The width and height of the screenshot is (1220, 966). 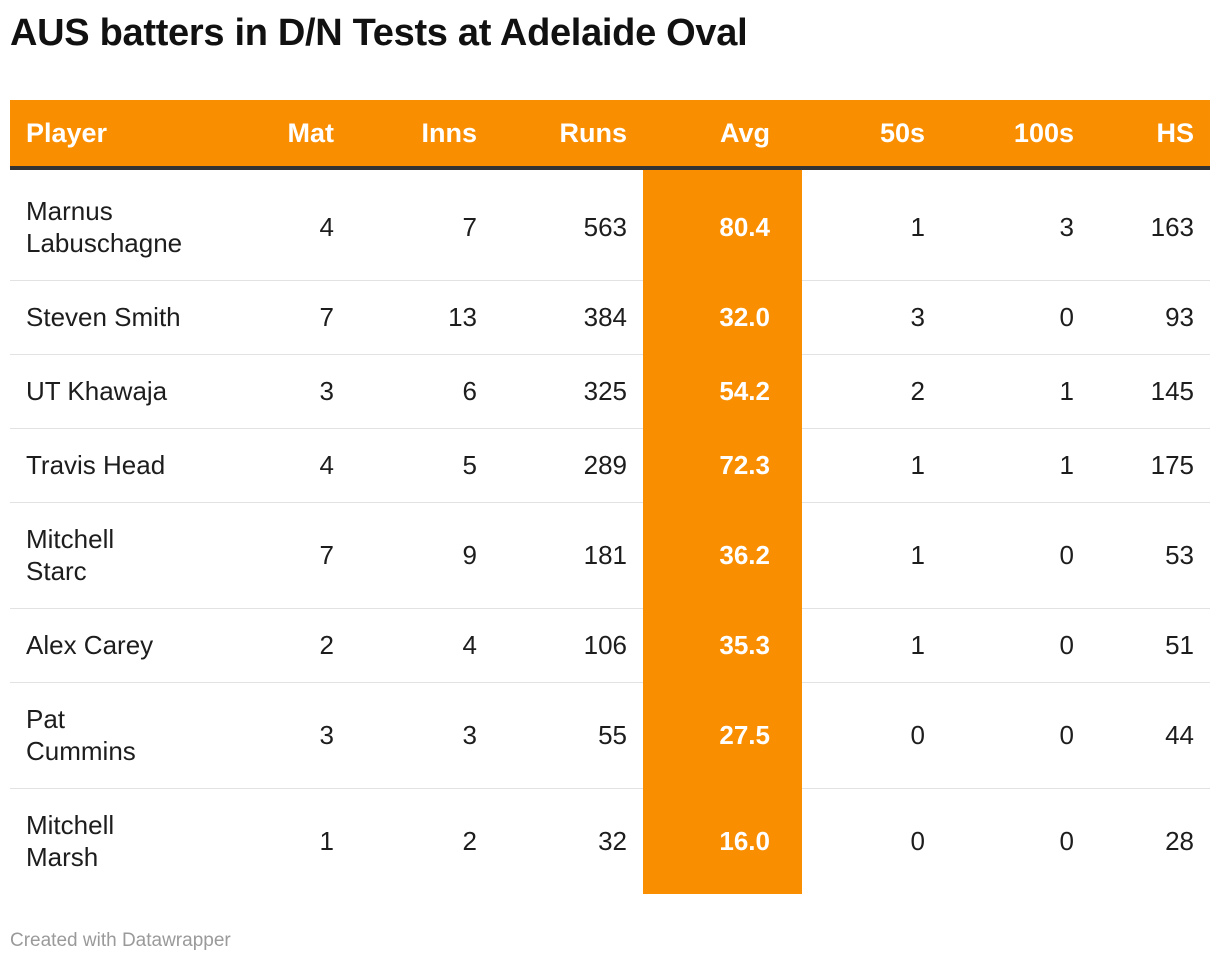 What do you see at coordinates (120, 940) in the screenshot?
I see `footer-credit: Created with Datawrapper` at bounding box center [120, 940].